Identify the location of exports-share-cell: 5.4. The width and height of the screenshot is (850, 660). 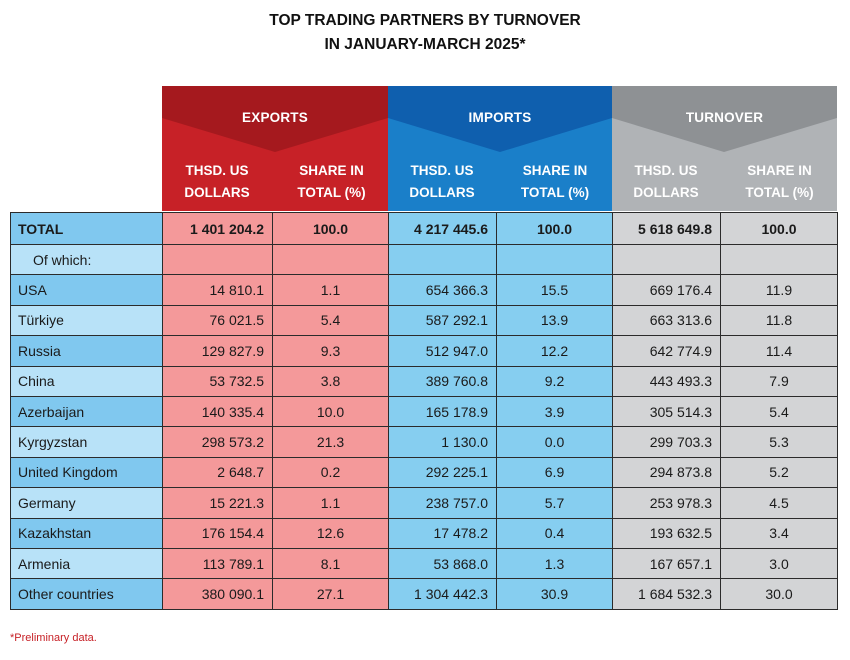
(330, 320).